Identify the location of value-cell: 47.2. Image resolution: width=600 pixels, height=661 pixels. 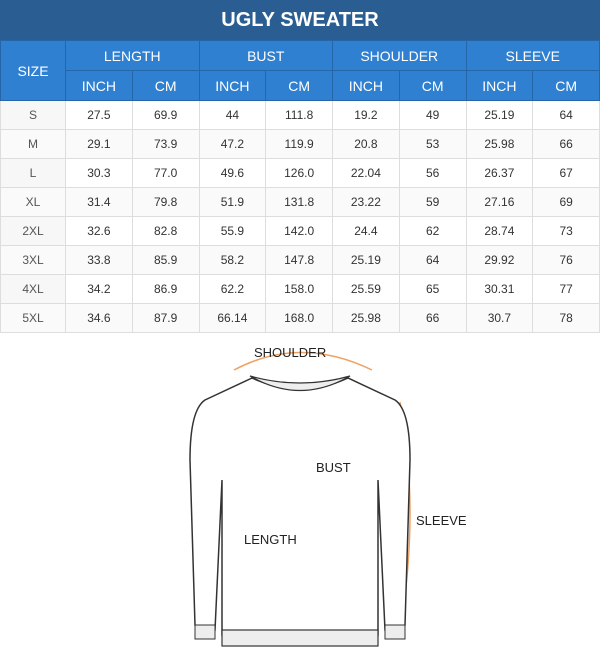
(232, 144).